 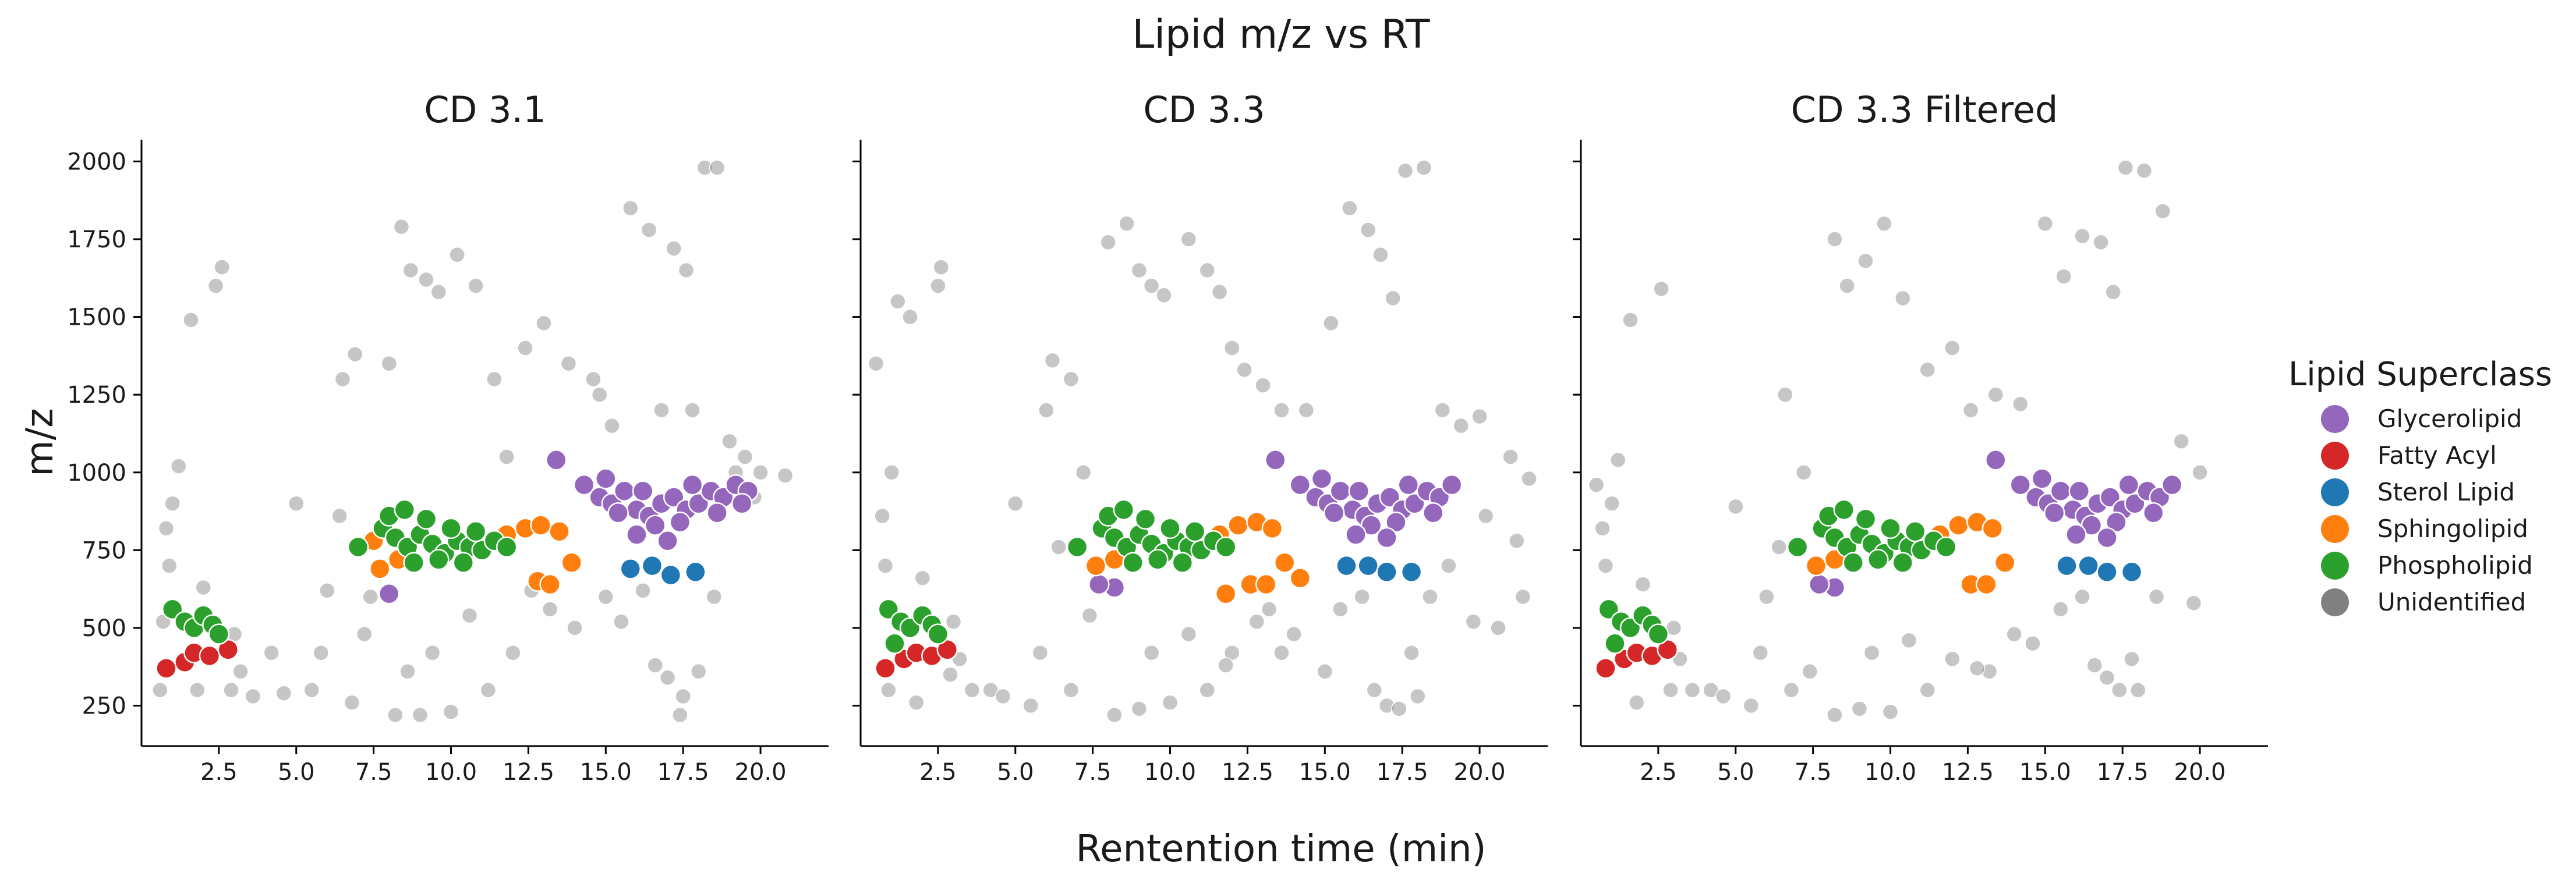 I want to click on x-axis-label: Rentention time (min), so click(x=1280, y=849).